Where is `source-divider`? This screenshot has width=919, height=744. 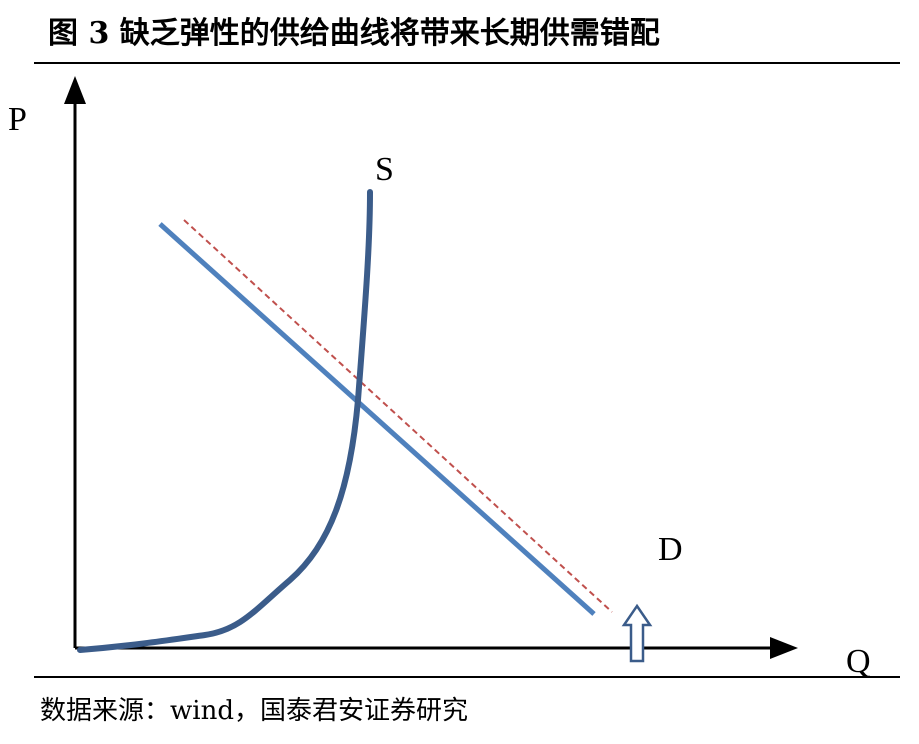
source-divider is located at coordinates (467, 677).